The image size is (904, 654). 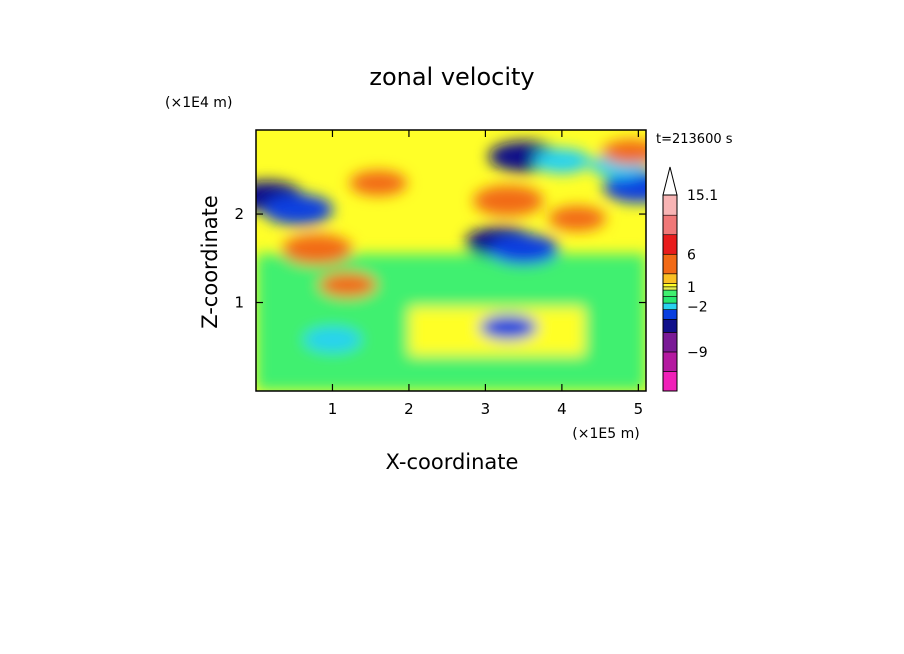 I want to click on y-tick-label: 1, so click(x=239, y=303).